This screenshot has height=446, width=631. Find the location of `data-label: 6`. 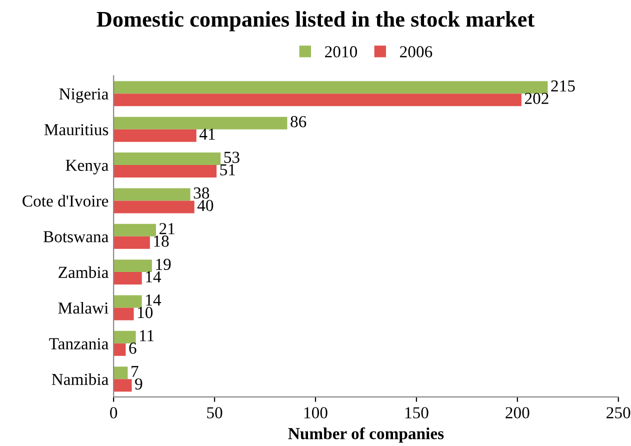

data-label: 6 is located at coordinates (132, 348).